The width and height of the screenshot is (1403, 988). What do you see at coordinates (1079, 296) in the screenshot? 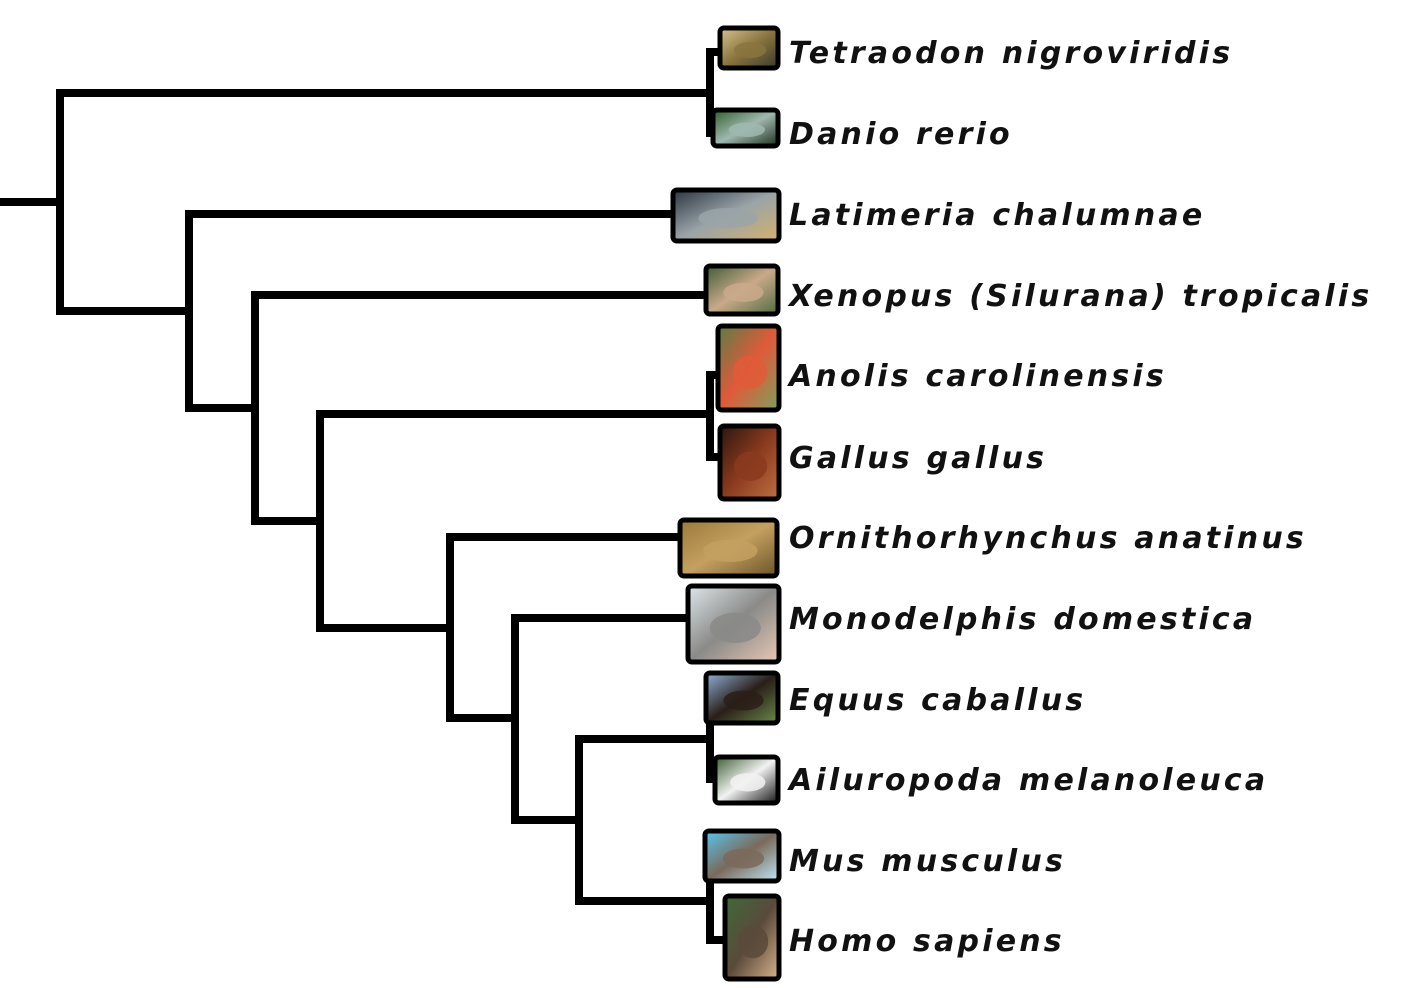
I see `taxon-label: Xenopus (Silurana) tropicalis` at bounding box center [1079, 296].